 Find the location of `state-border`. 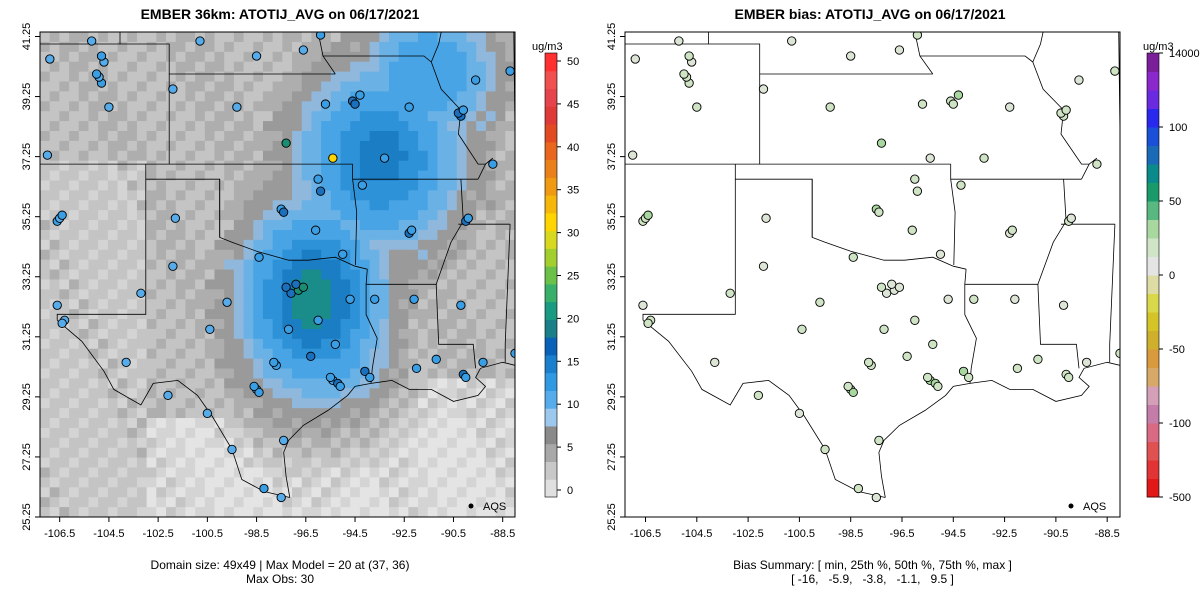

state-border is located at coordinates (355, 215).